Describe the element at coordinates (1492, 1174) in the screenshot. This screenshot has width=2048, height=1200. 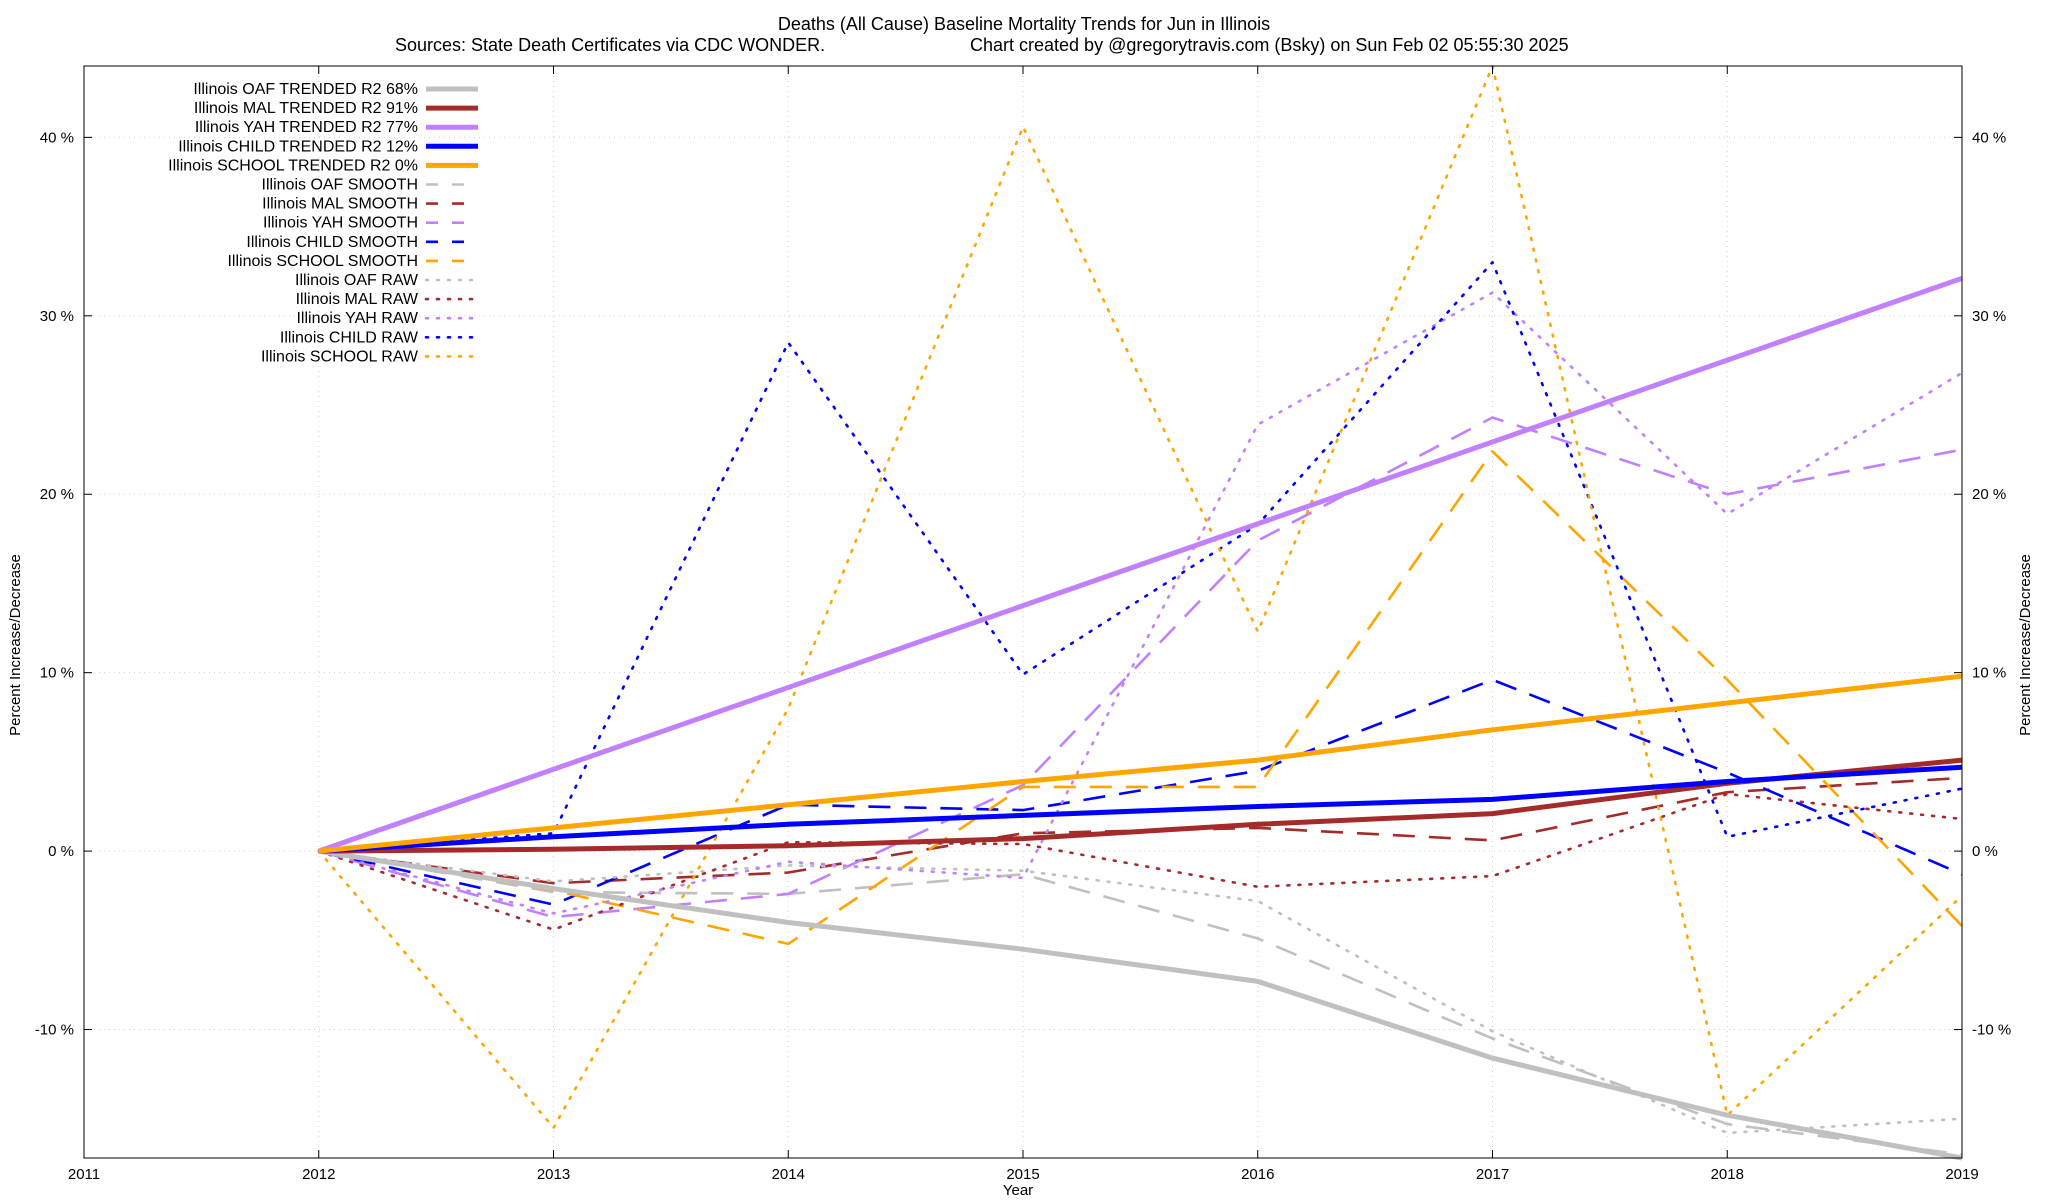
I see `x-tick-label: 2017` at that location.